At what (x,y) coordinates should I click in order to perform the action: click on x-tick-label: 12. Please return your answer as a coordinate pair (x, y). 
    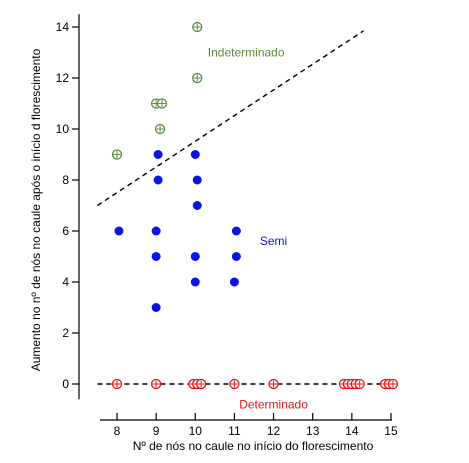
    Looking at the image, I should click on (274, 431).